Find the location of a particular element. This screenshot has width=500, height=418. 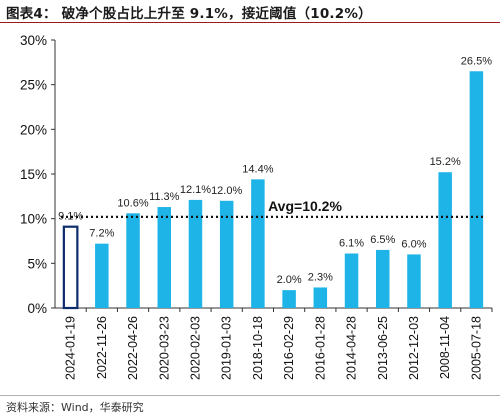

y-tick-label: 0% is located at coordinates (37, 308).